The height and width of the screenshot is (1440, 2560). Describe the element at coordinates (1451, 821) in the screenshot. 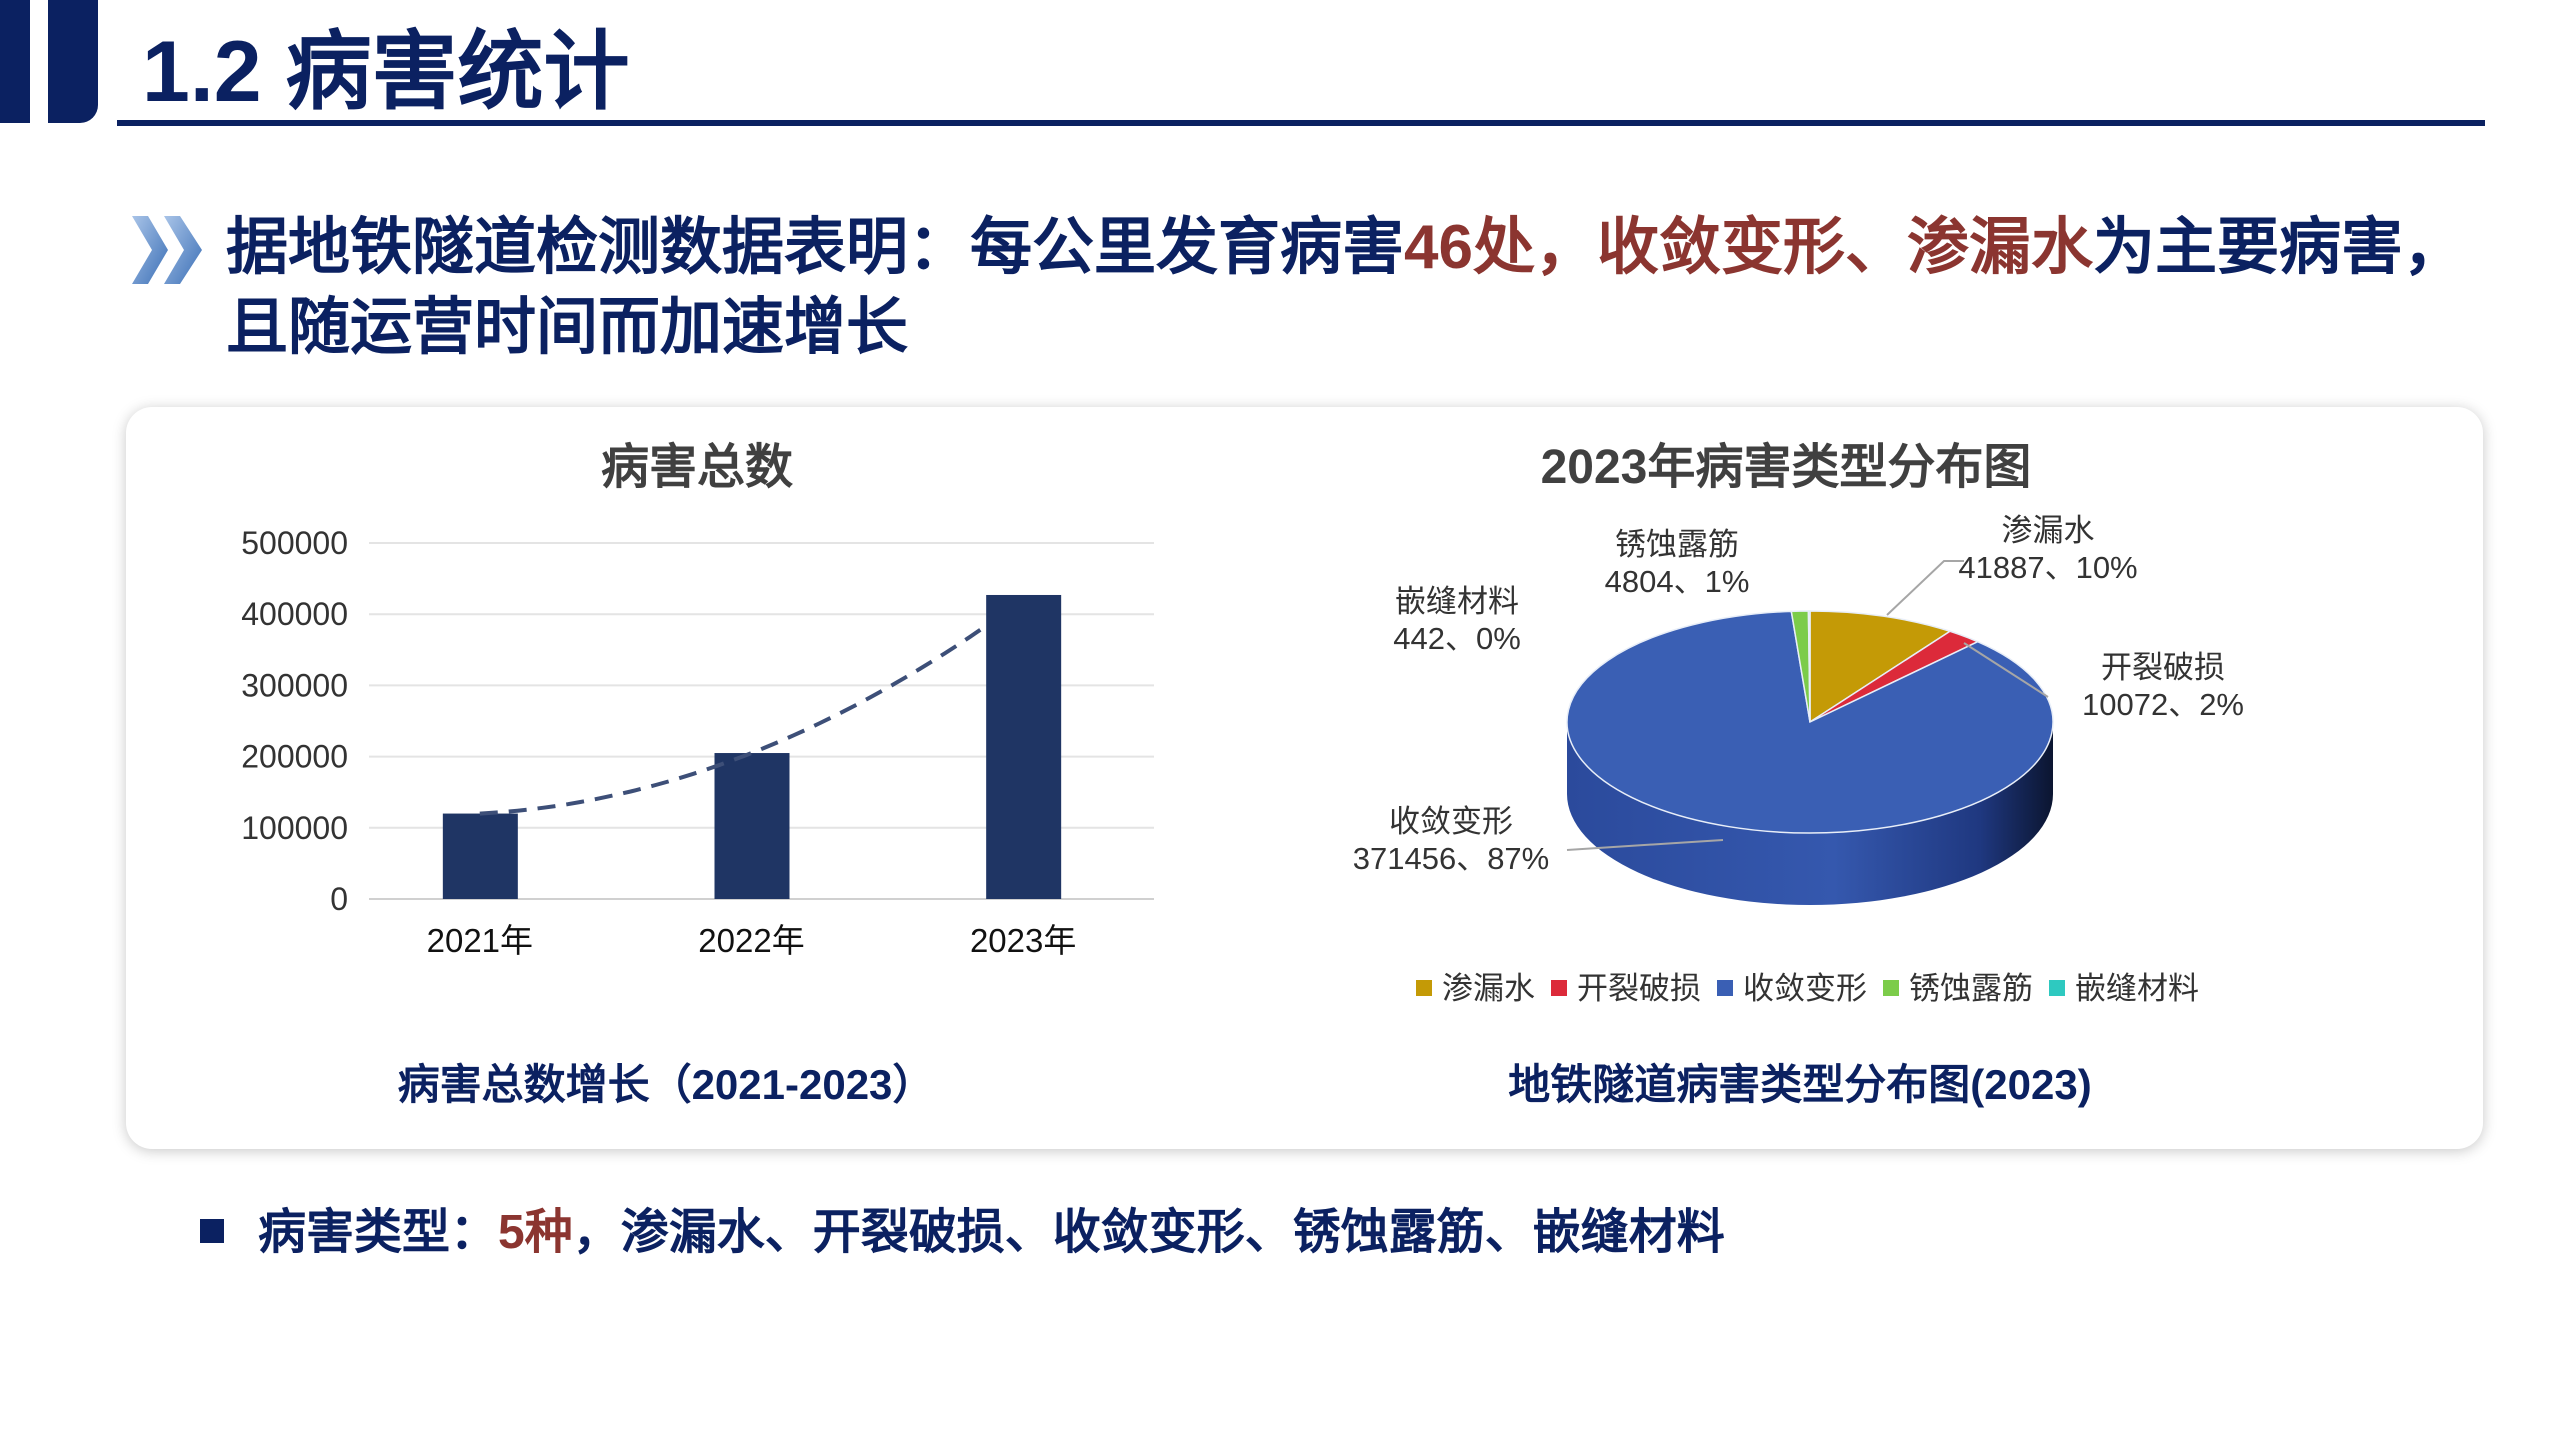

I see `data-label-name: 收敛变形` at that location.